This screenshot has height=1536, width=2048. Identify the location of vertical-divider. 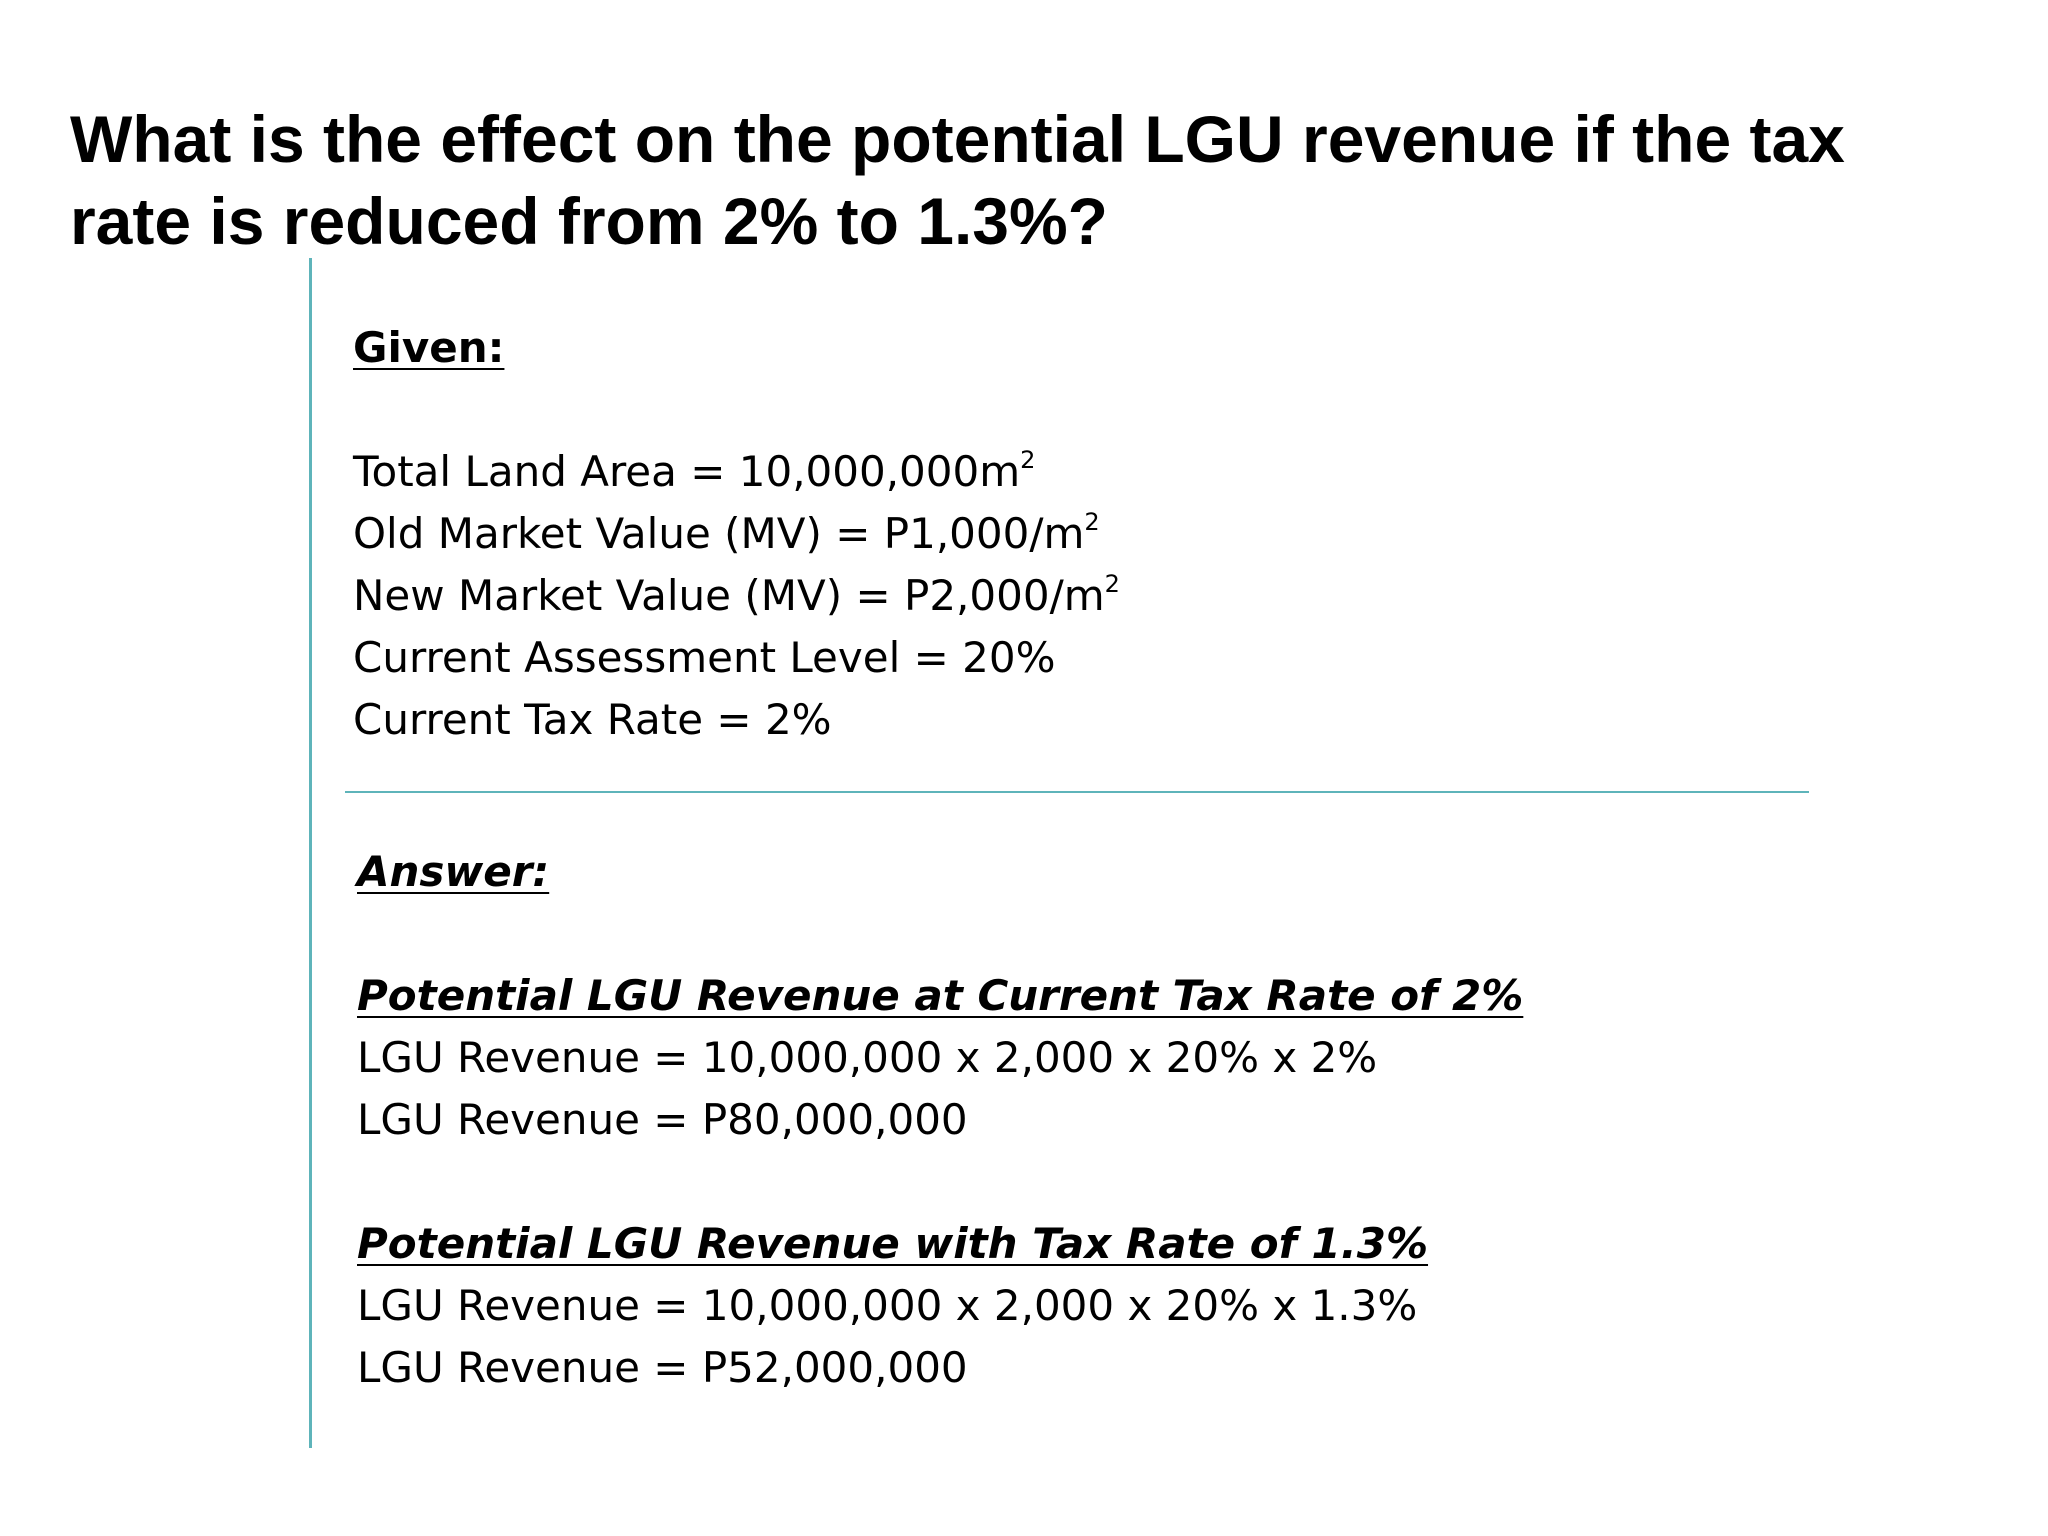
(310, 853).